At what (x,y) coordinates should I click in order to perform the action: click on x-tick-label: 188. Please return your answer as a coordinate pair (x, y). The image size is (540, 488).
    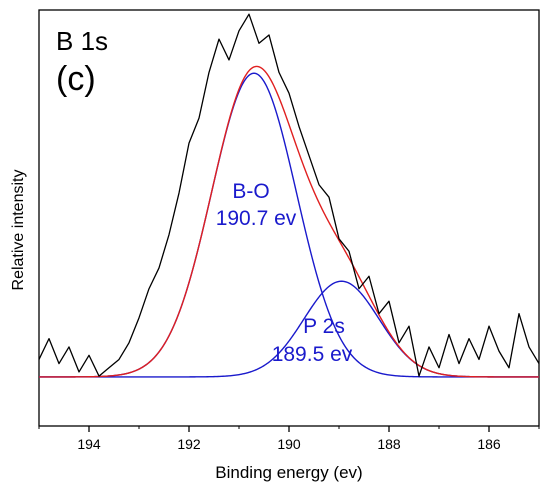
    Looking at the image, I should click on (389, 444).